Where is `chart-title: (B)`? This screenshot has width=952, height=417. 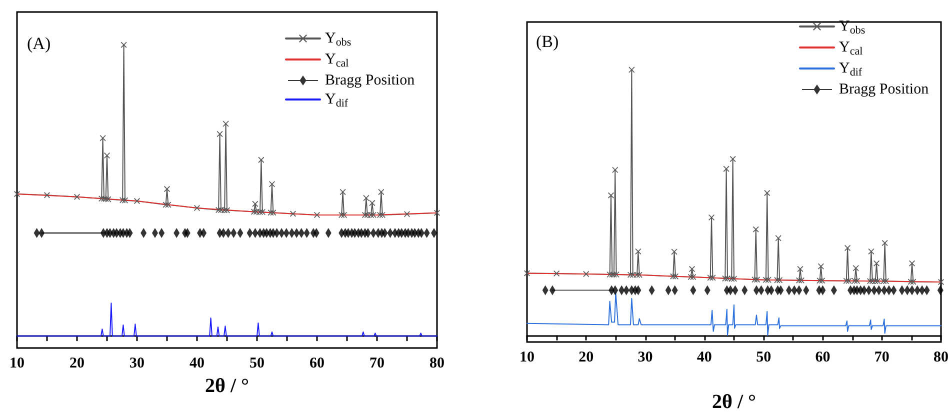 chart-title: (B) is located at coordinates (547, 41).